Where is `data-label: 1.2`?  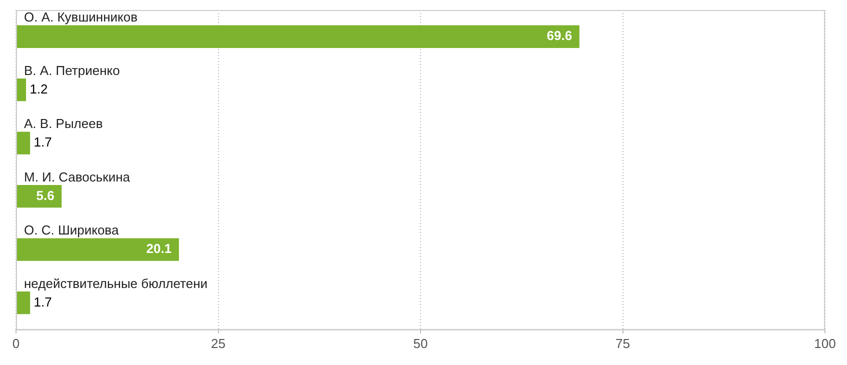
data-label: 1.2 is located at coordinates (39, 88).